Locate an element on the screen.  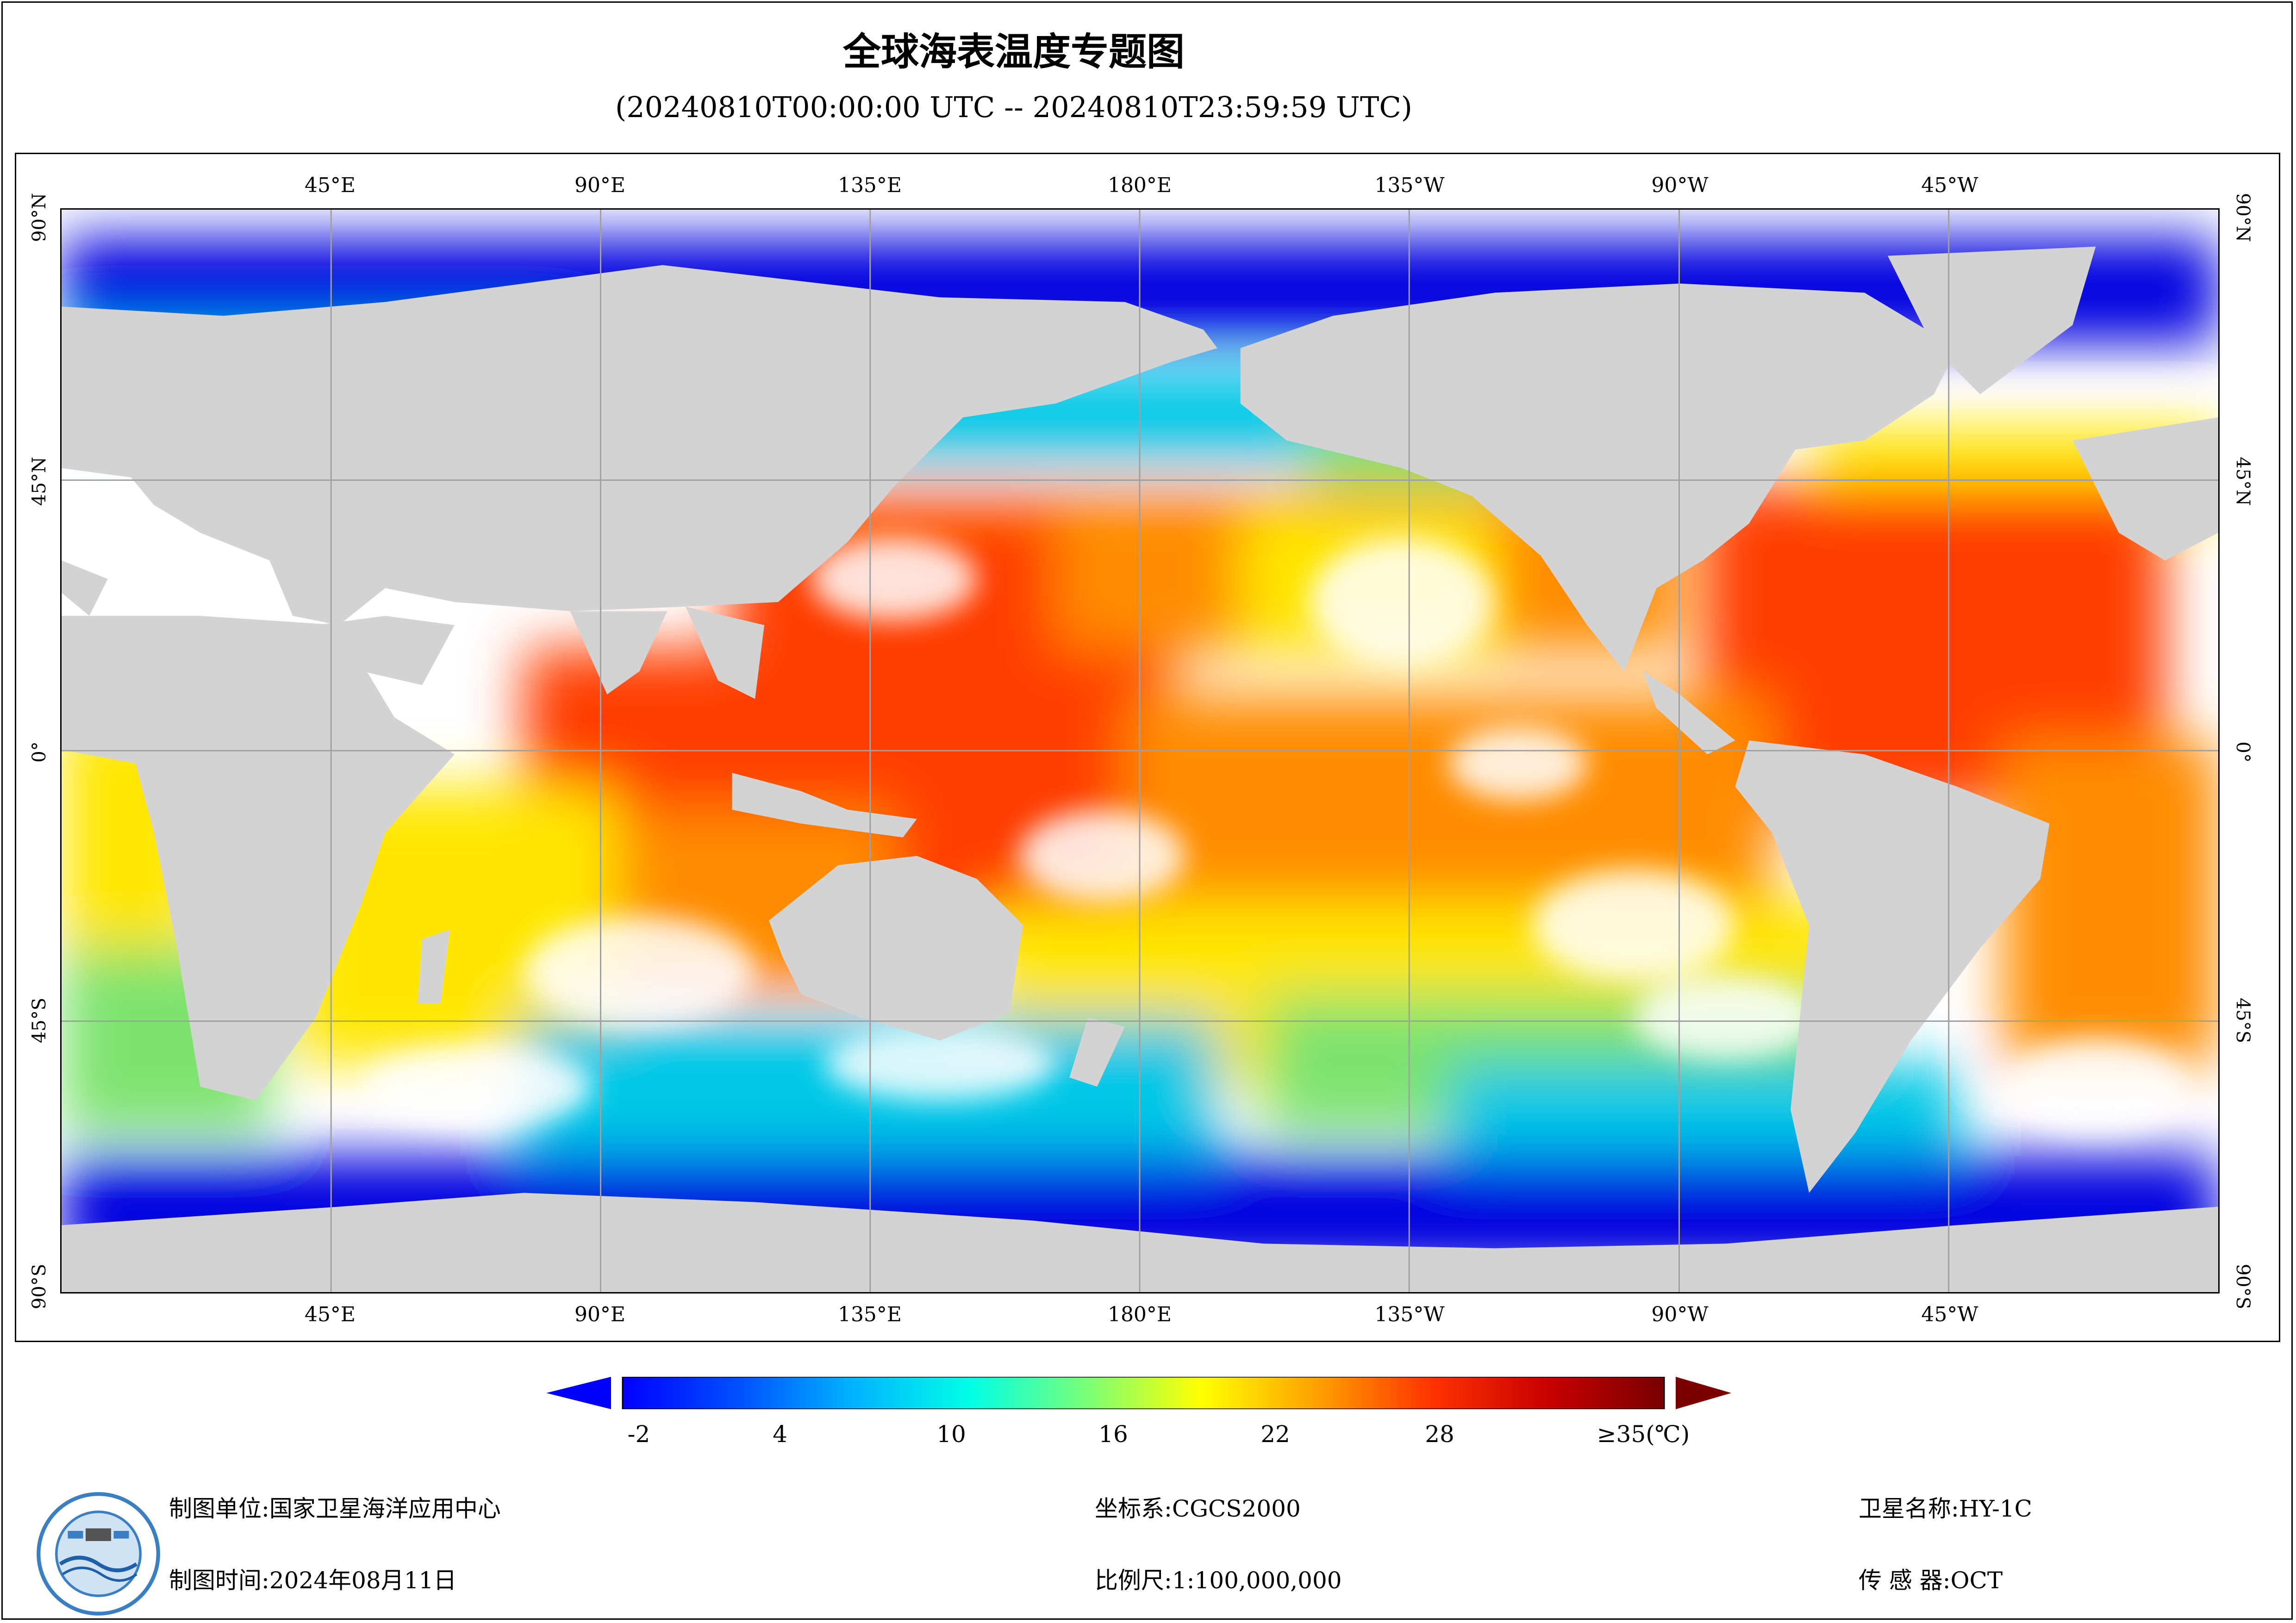
colorbar-tick-label: 22 is located at coordinates (1275, 1434).